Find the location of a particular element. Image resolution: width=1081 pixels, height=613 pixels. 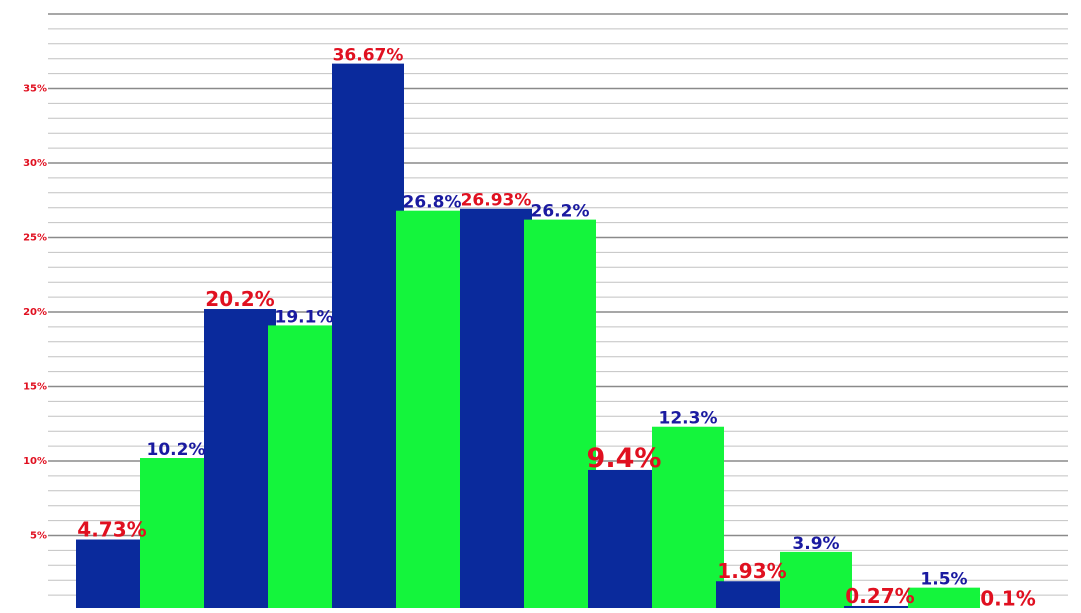

bar-value-label: 26.8% is located at coordinates (432, 203).